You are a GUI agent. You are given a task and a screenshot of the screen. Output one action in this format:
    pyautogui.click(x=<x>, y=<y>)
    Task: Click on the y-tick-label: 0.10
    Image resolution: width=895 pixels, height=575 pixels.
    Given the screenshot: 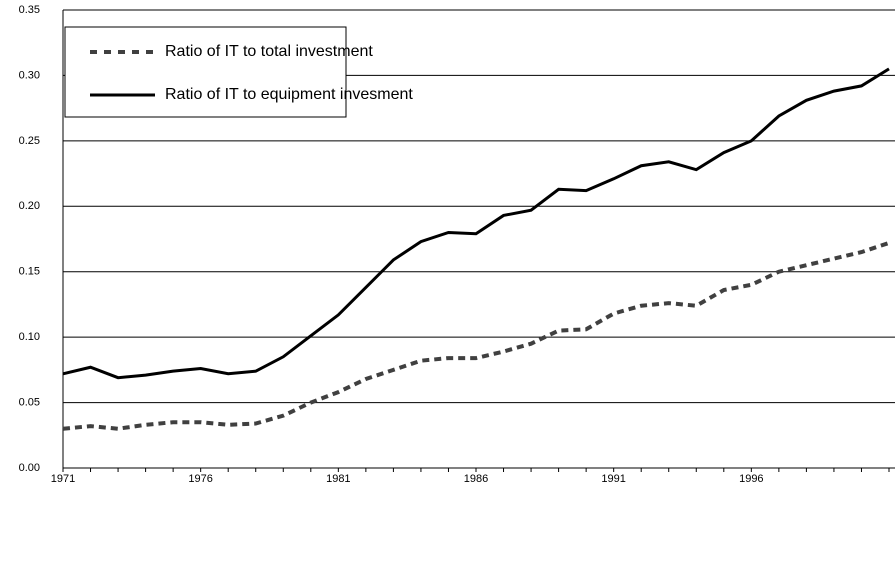 What is the action you would take?
    pyautogui.click(x=29, y=337)
    